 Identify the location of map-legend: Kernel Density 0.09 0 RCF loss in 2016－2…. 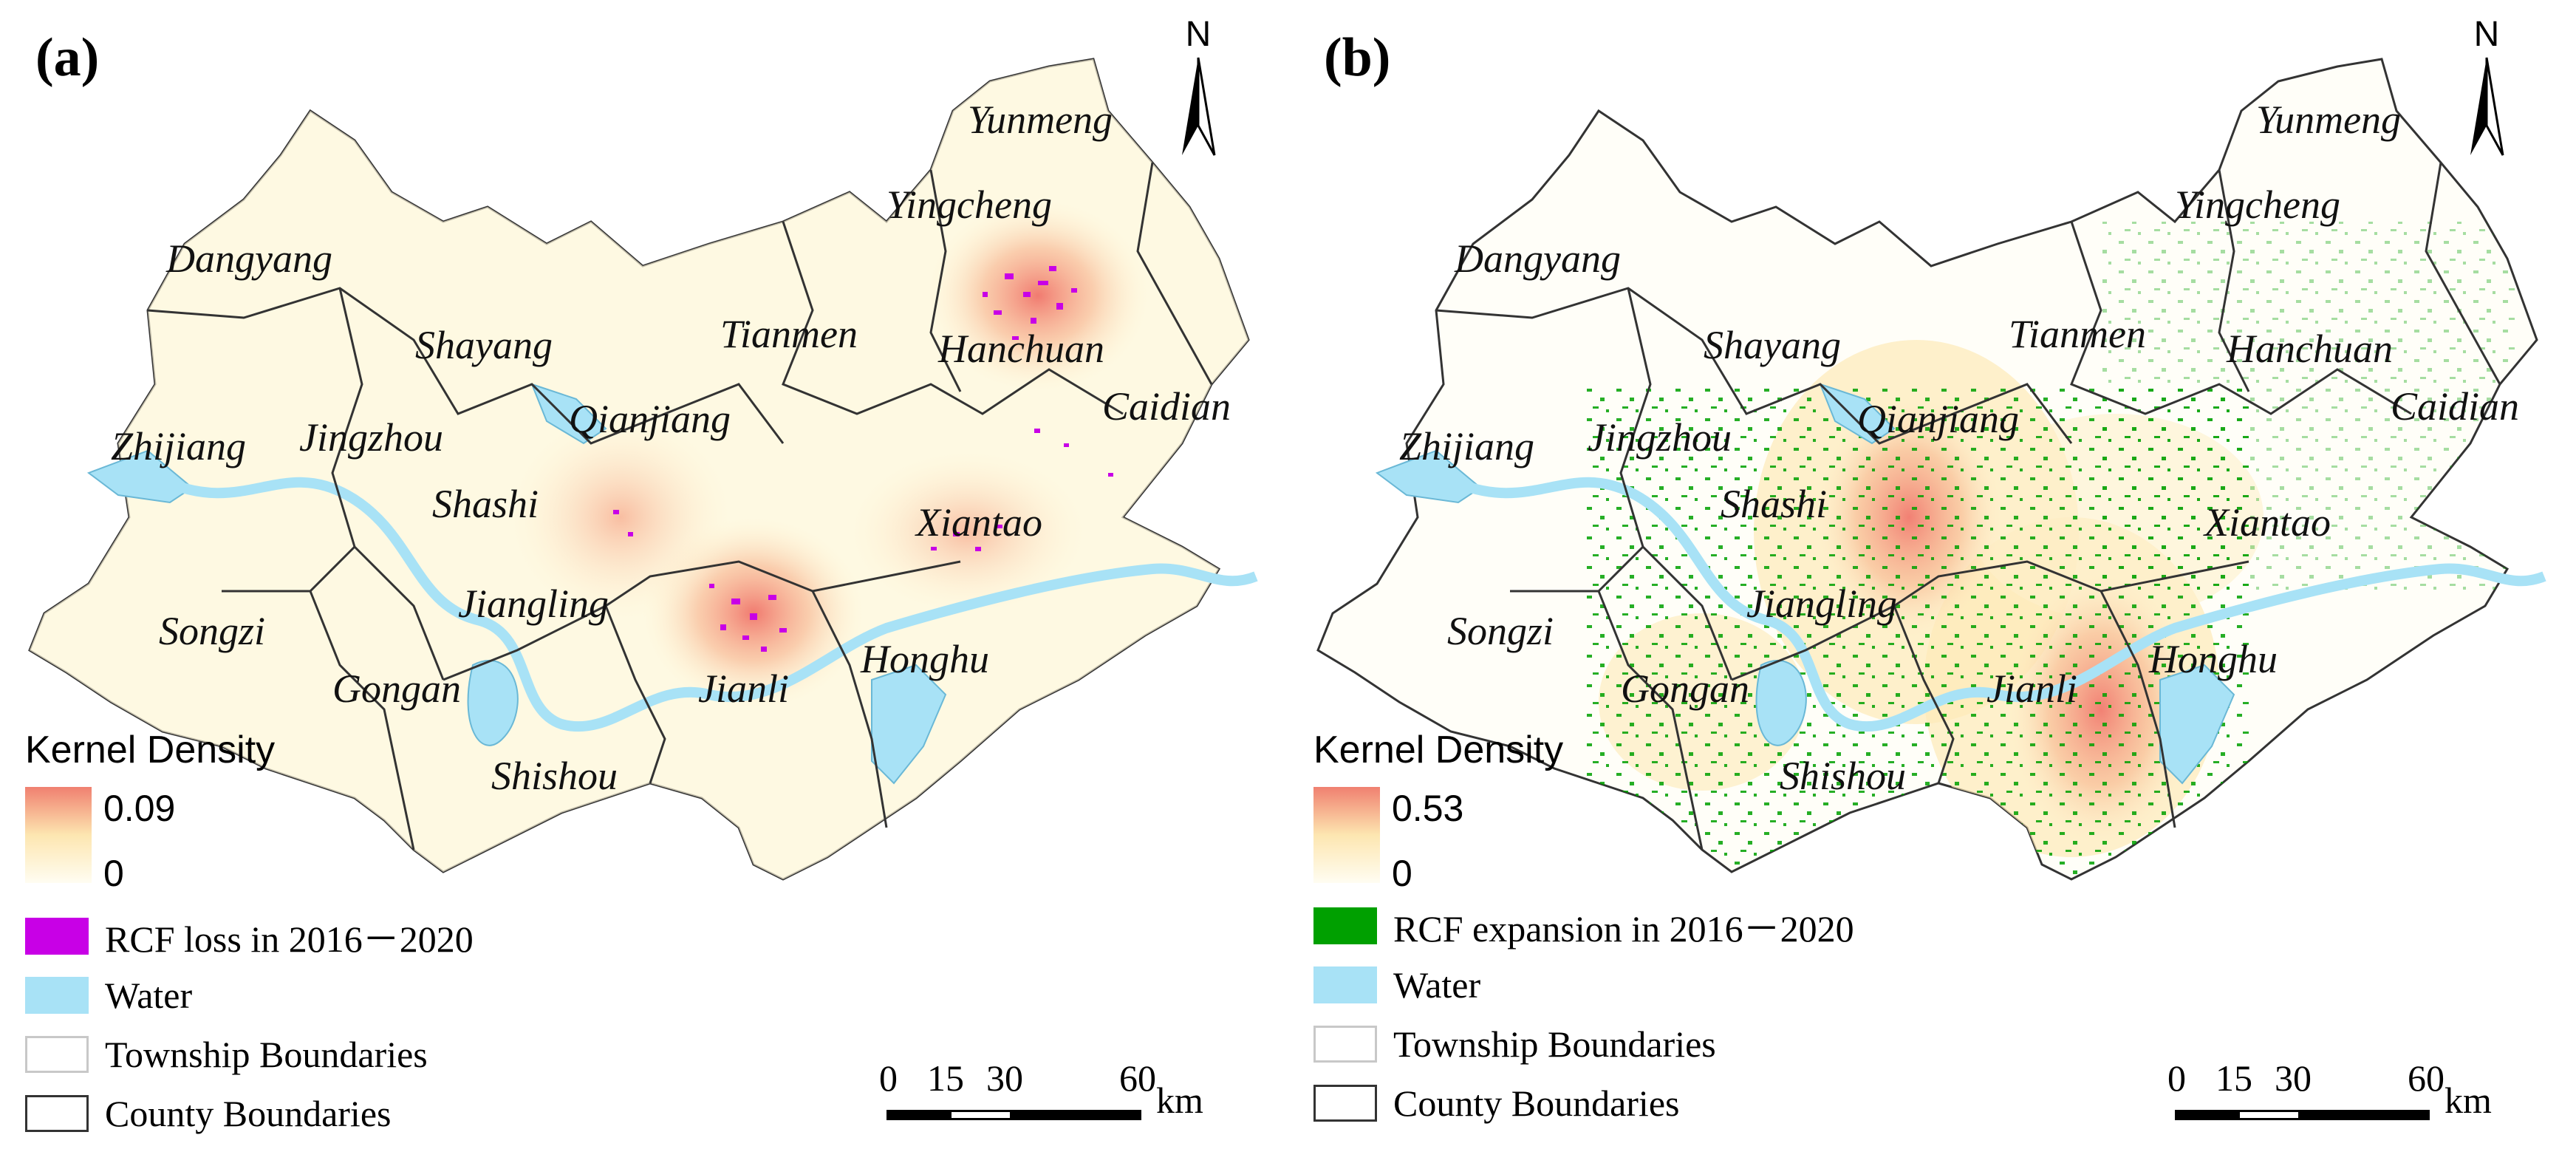
(303, 942).